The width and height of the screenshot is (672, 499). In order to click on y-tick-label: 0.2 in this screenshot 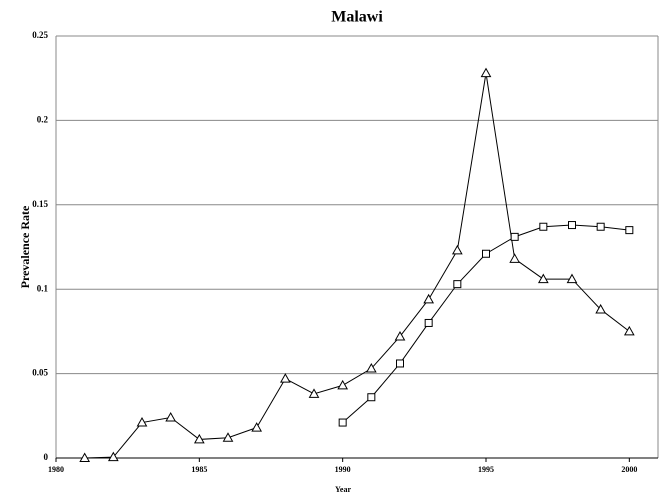, I will do `click(43, 119)`.